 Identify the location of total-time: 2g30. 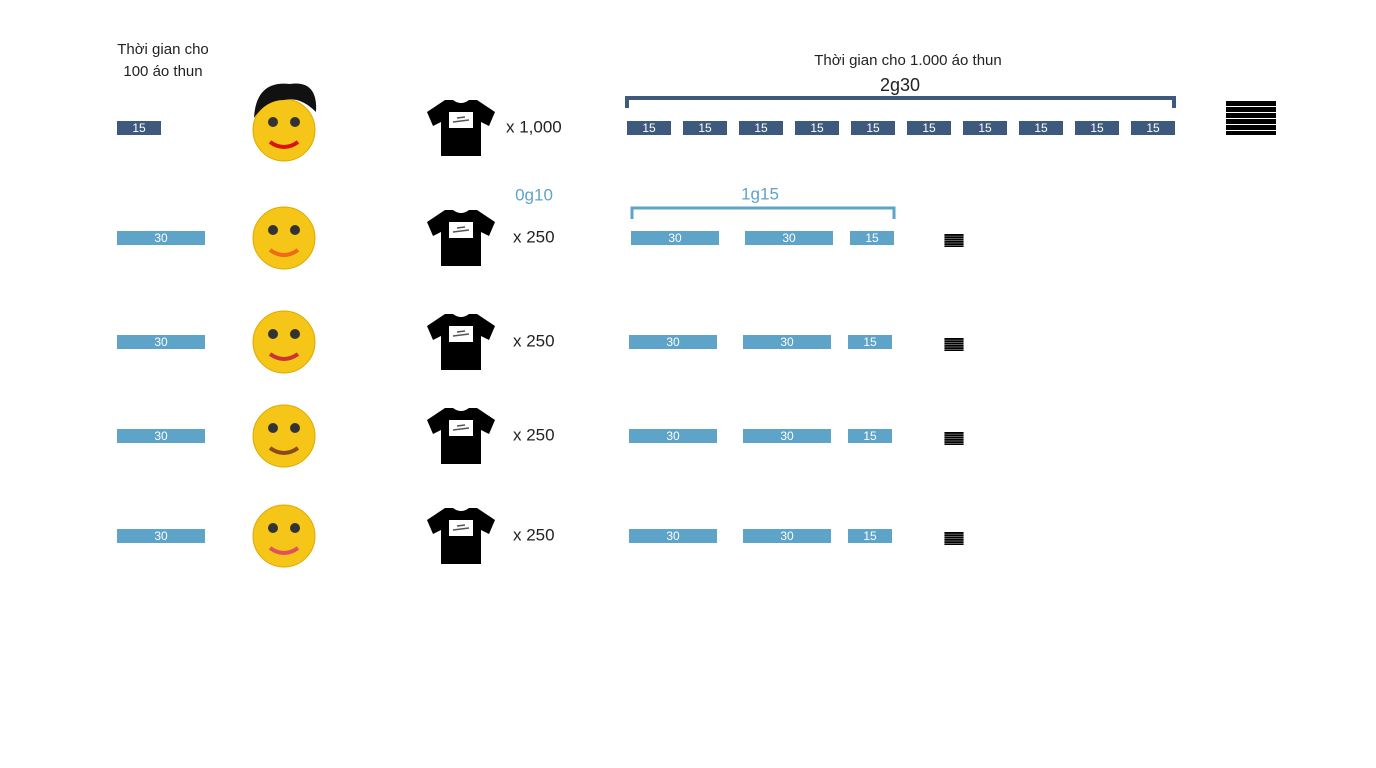
(900, 85).